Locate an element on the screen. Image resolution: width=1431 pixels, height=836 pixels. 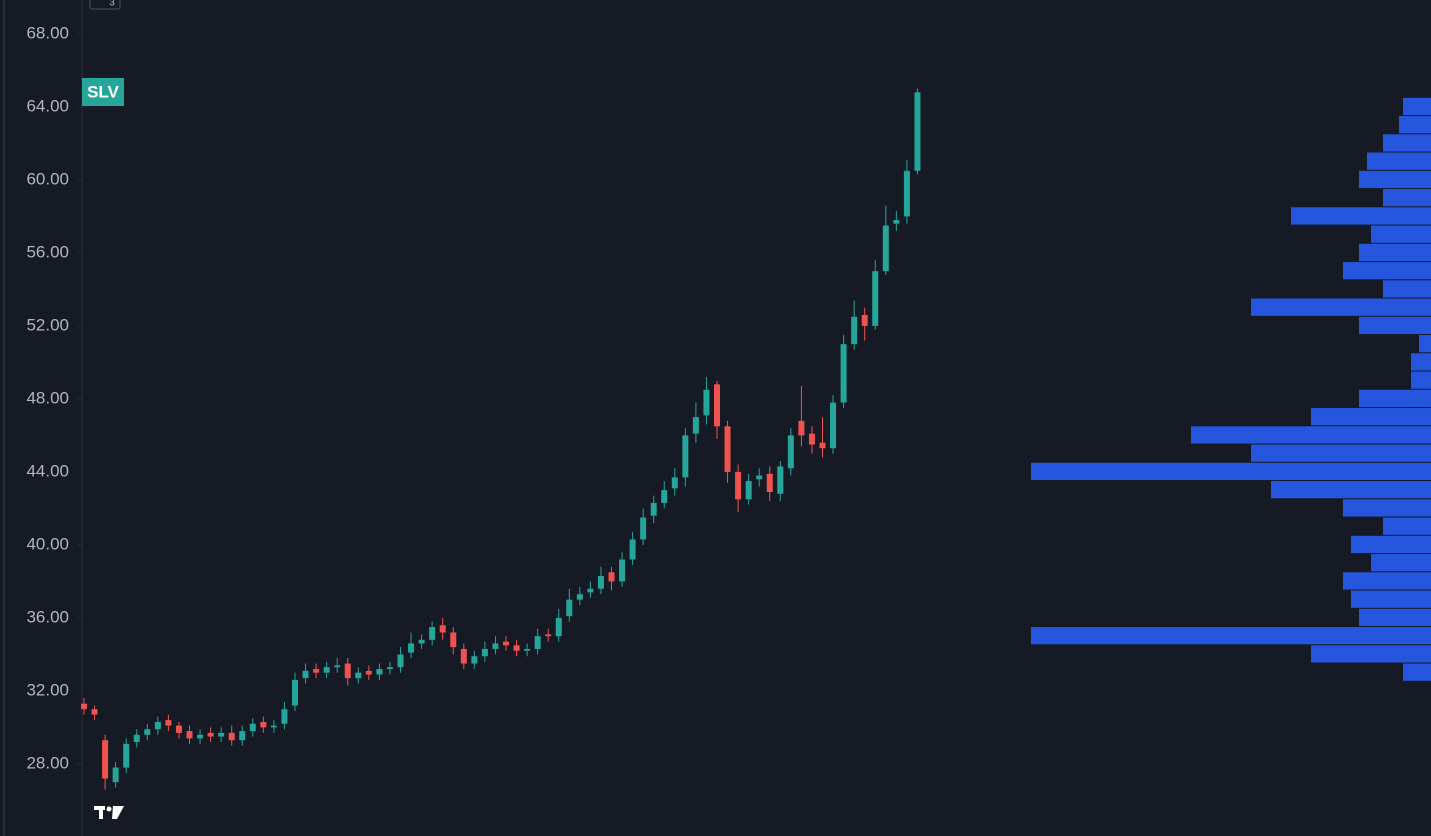
y-tick-label: 44.00 is located at coordinates (47, 470).